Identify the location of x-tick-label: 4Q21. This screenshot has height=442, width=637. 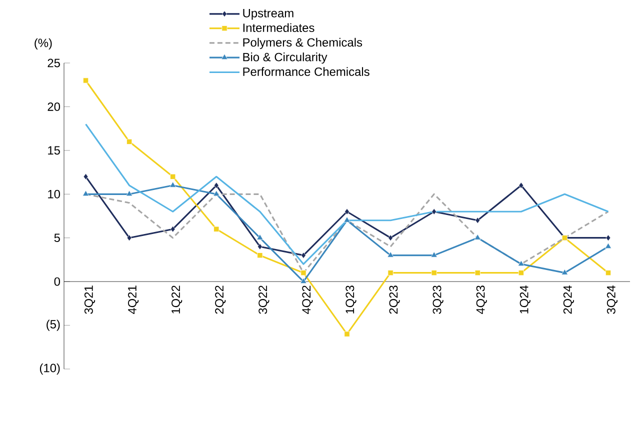
(133, 300).